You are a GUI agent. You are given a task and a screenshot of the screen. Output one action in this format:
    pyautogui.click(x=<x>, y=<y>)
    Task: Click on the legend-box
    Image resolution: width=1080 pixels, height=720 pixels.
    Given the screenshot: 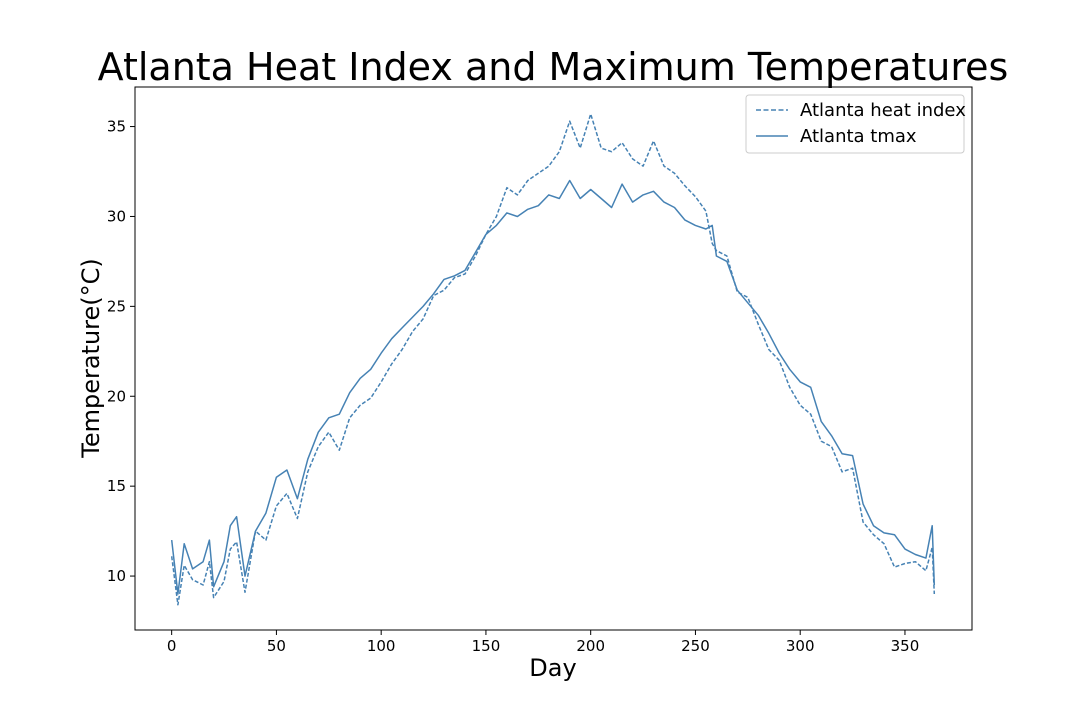 What is the action you would take?
    pyautogui.click(x=855, y=124)
    